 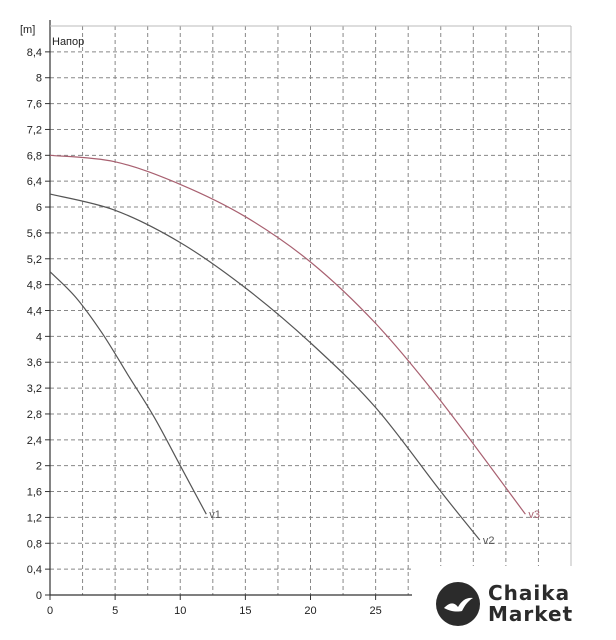 I want to click on y-tick-label: 2,4, so click(x=34, y=441).